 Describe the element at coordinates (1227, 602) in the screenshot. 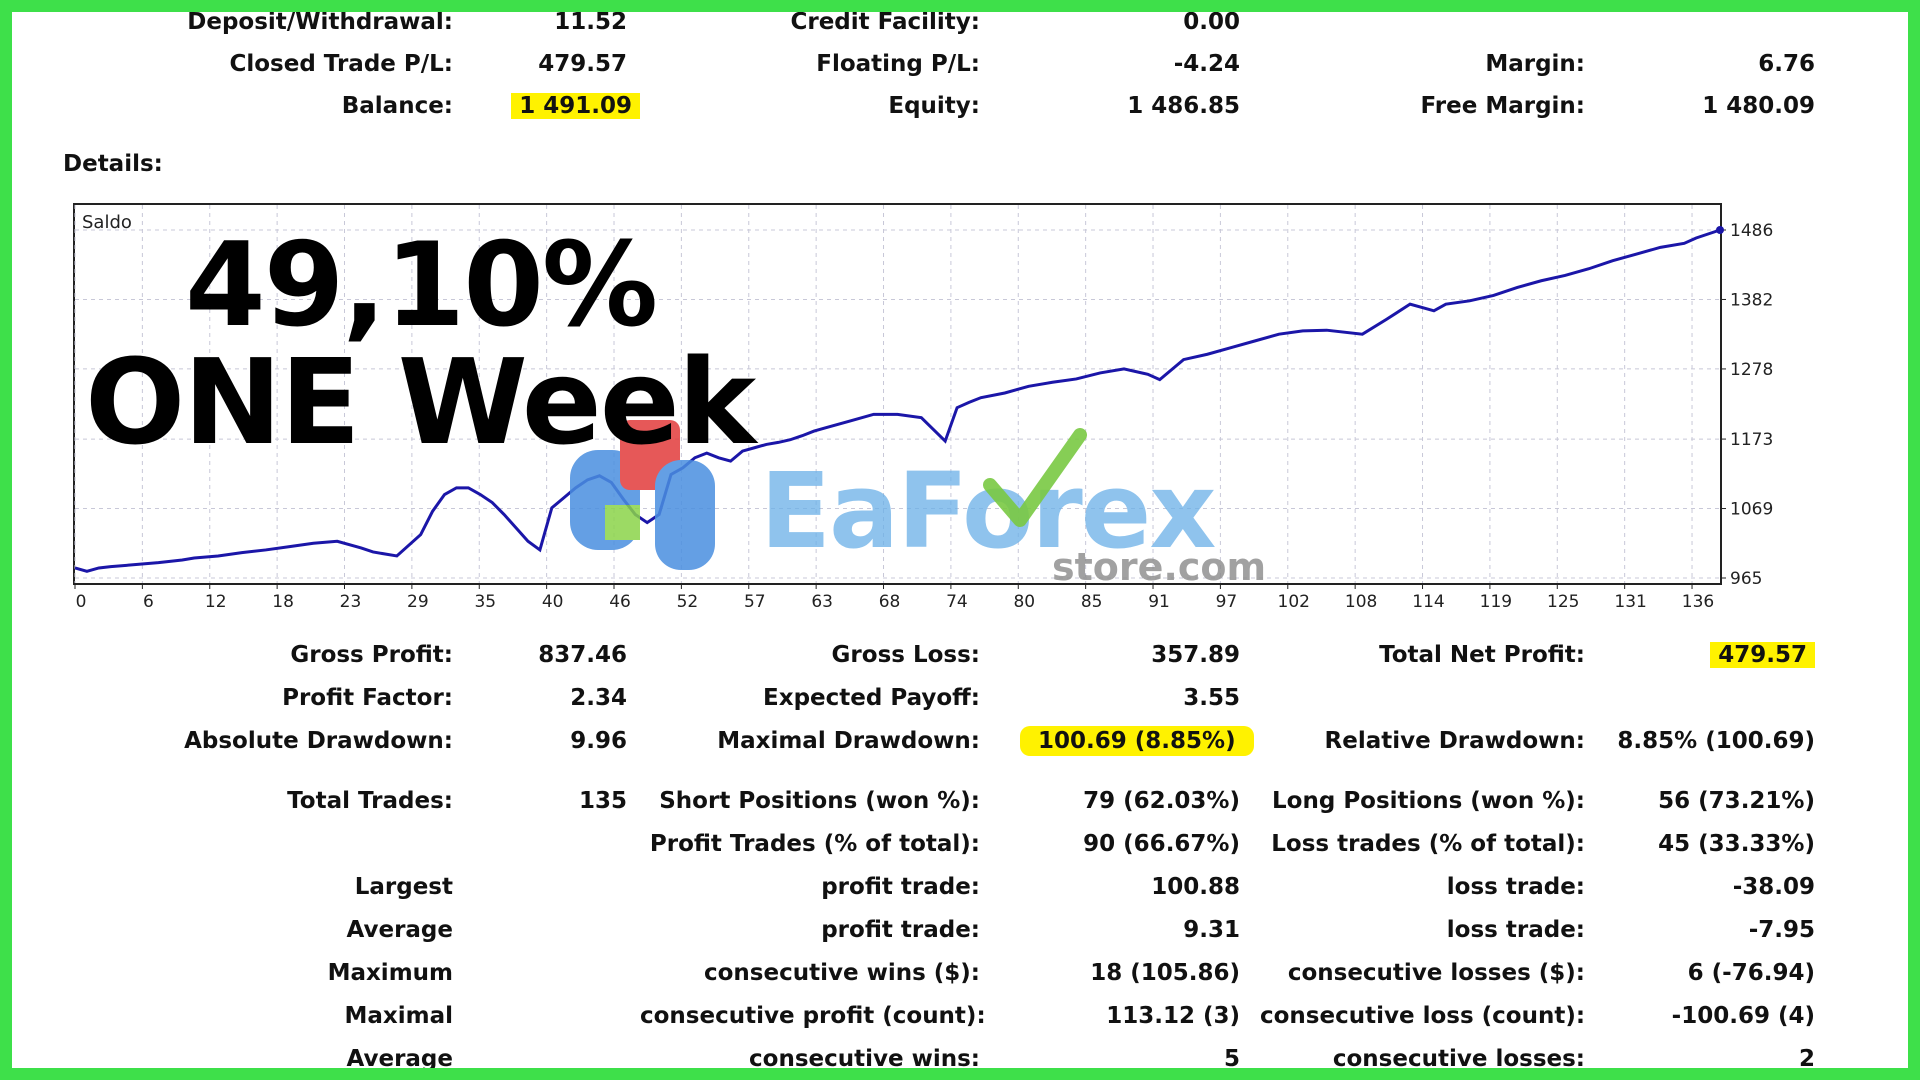

I see `x-tick-label: 97` at that location.